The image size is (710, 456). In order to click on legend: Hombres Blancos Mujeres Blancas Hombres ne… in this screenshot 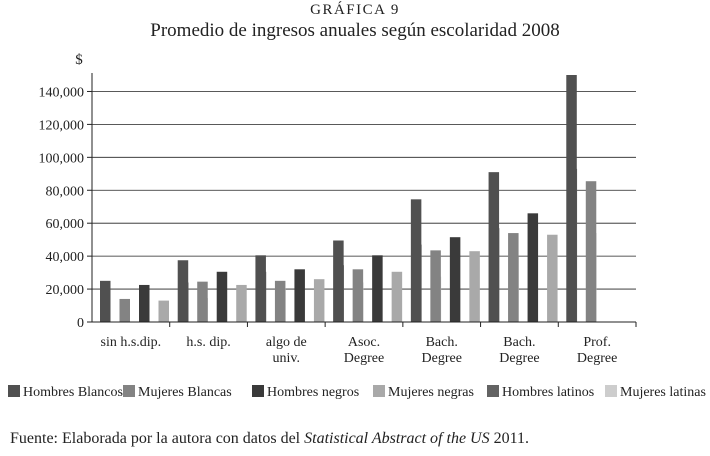, I will do `click(357, 392)`.